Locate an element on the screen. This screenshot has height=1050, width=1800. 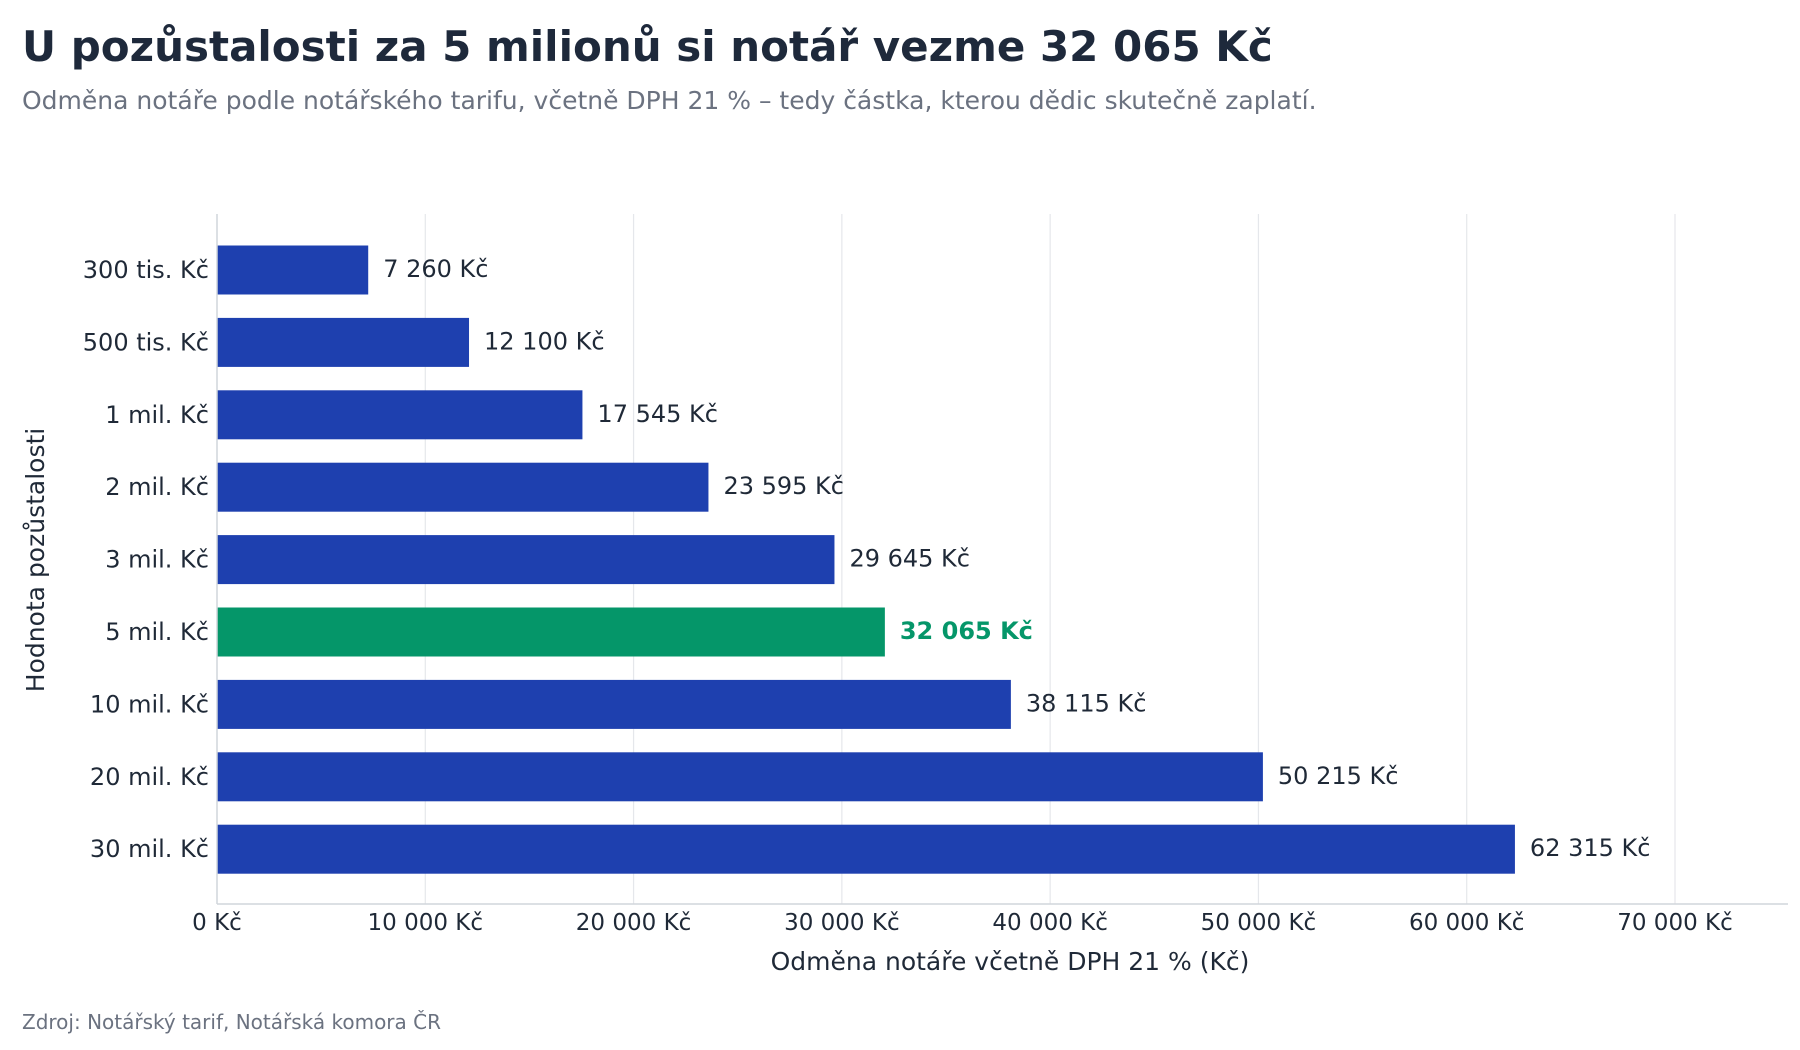
y-tick-label: 5 mil. Kč is located at coordinates (157, 632).